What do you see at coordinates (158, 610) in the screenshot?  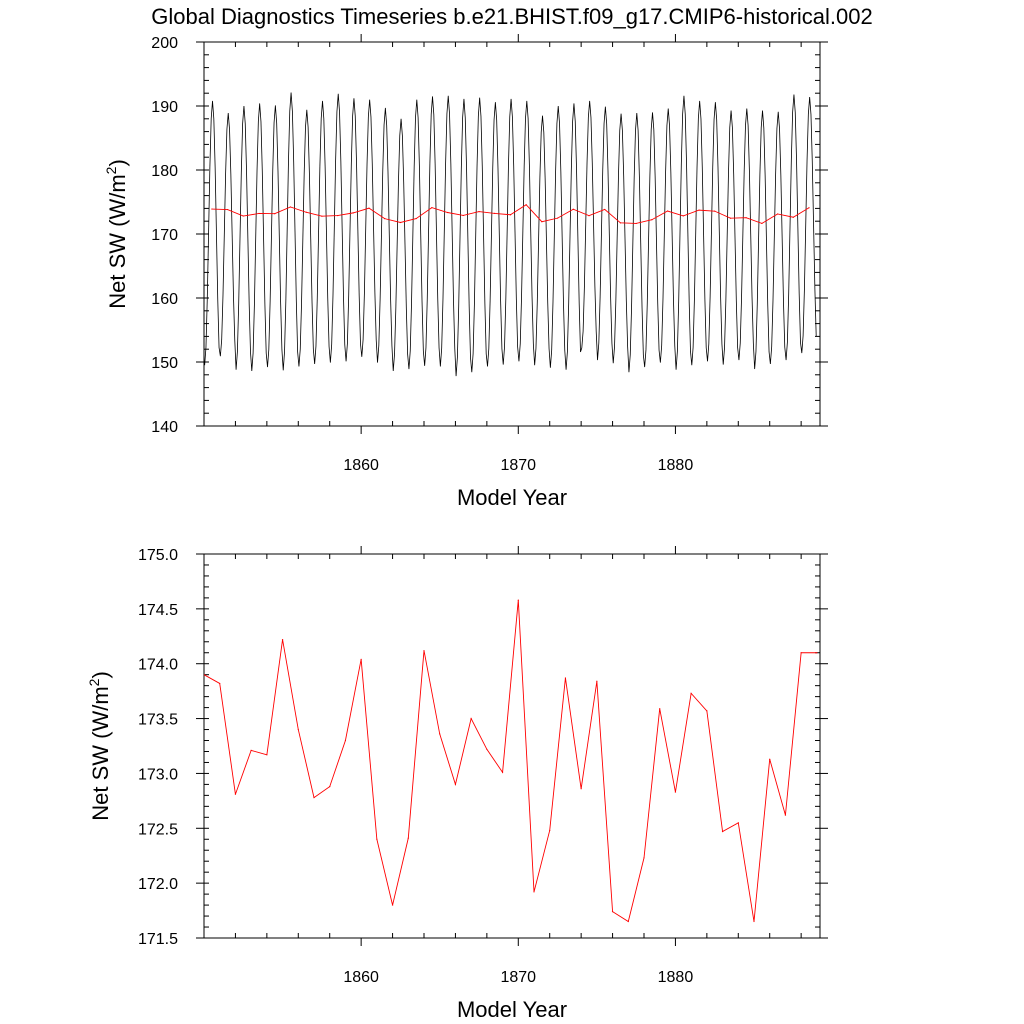 I see `y-tick-label: 174.5` at bounding box center [158, 610].